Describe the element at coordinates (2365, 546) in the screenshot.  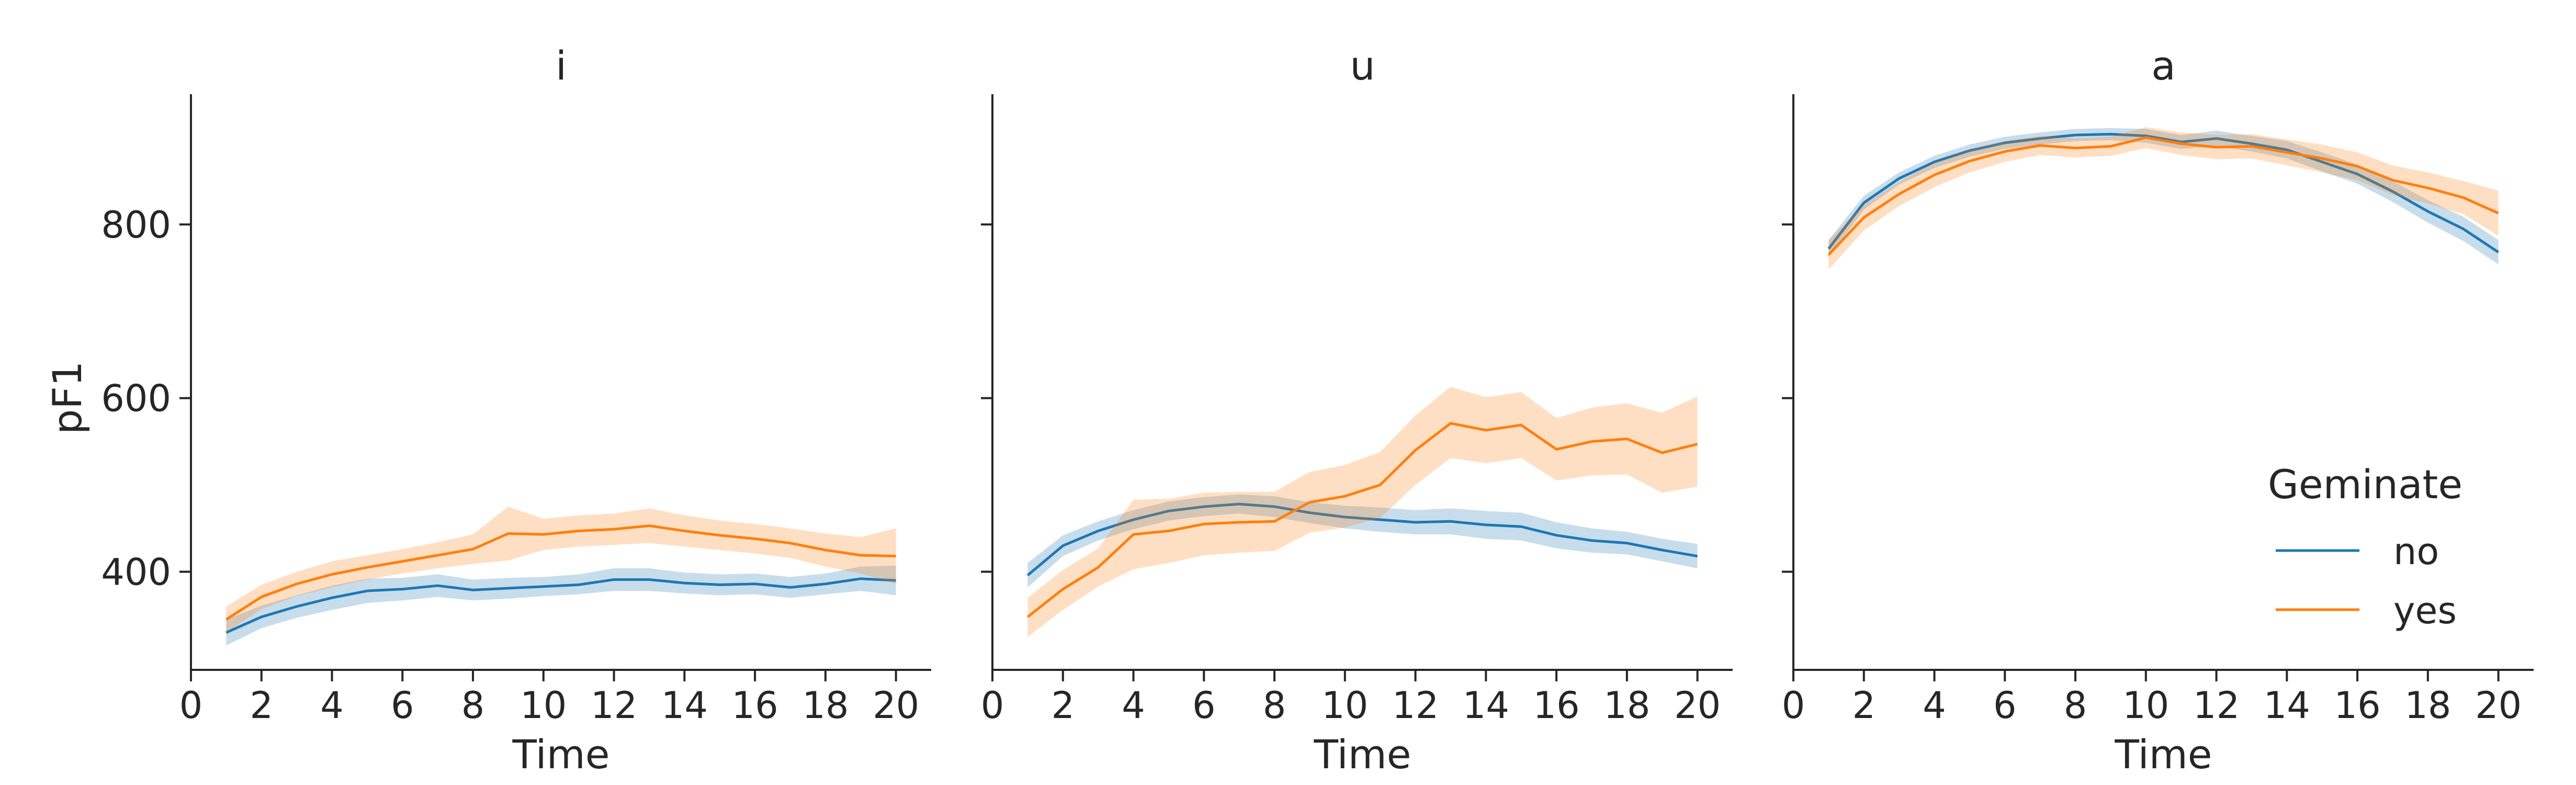
I see `legend: Geminate no yes` at that location.